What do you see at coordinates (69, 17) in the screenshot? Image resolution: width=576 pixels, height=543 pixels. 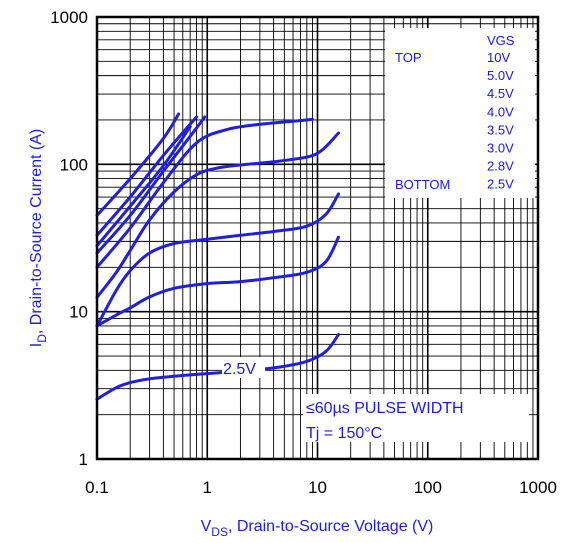 I see `y-tick-label: 1000` at bounding box center [69, 17].